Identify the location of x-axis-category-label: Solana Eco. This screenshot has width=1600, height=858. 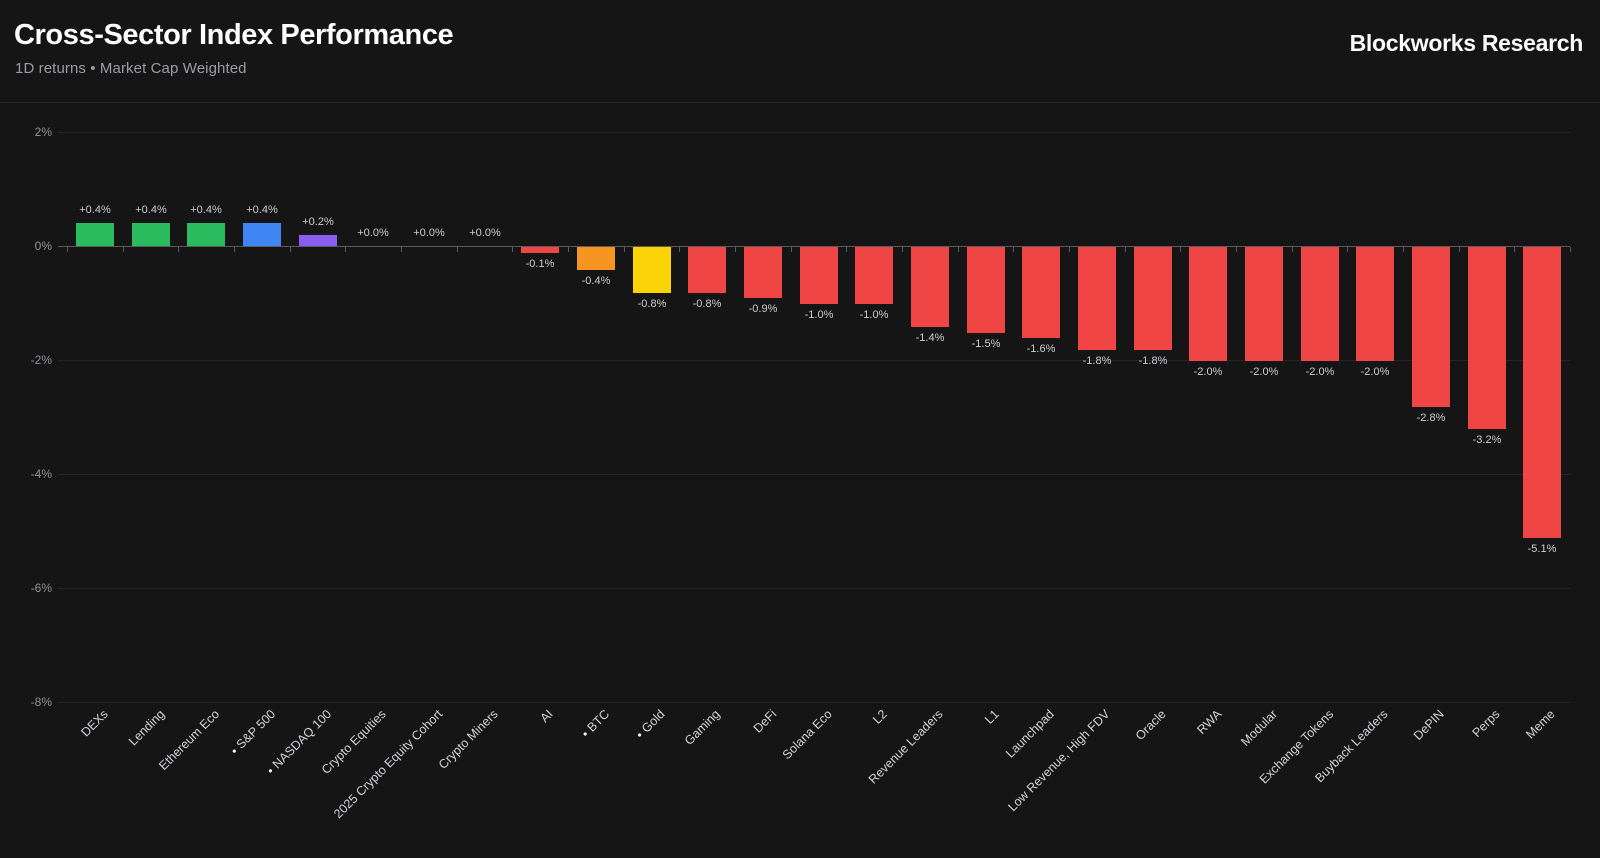
(807, 735).